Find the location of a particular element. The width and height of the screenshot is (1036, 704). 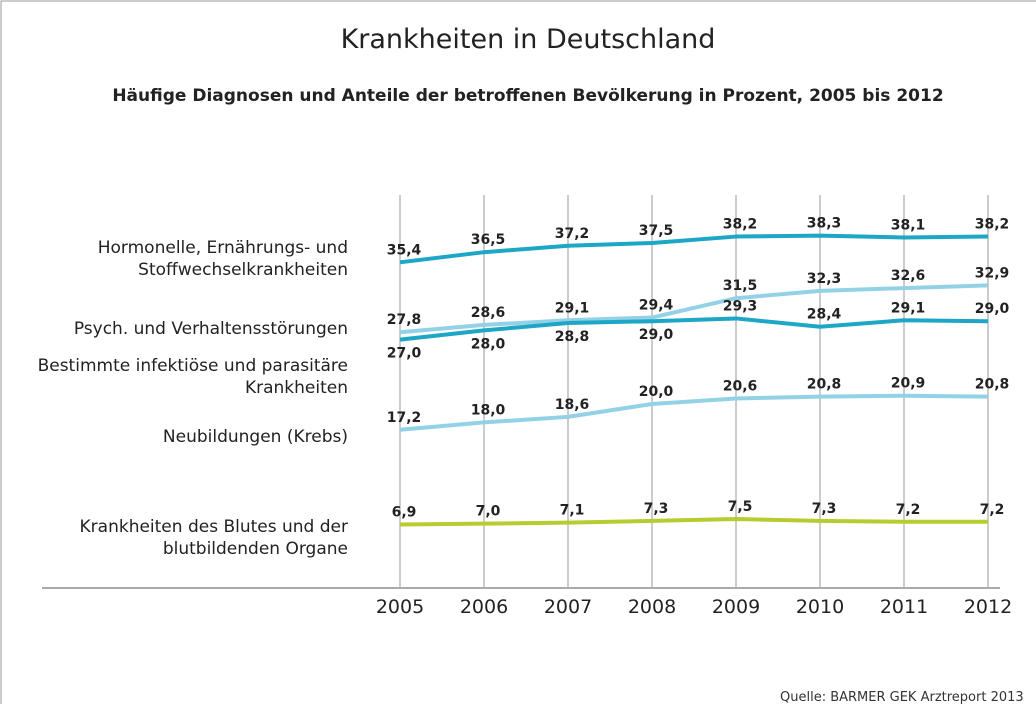

data-label: 37,5 is located at coordinates (656, 231).